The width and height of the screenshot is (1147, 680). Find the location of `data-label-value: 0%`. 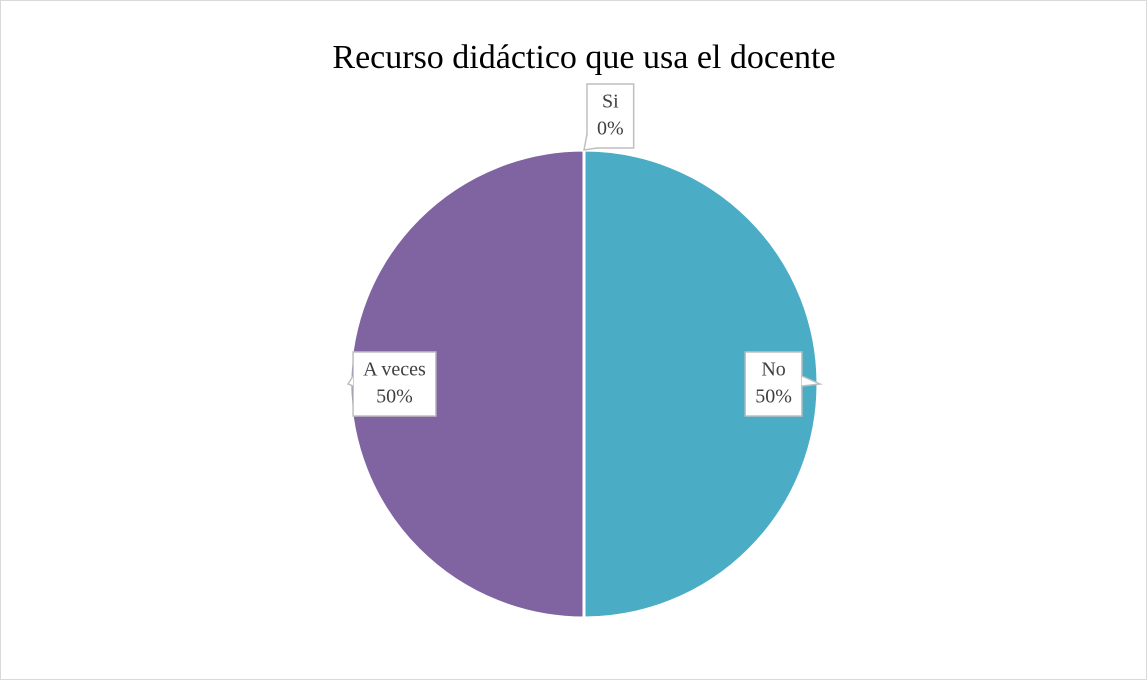

data-label-value: 0% is located at coordinates (610, 129).